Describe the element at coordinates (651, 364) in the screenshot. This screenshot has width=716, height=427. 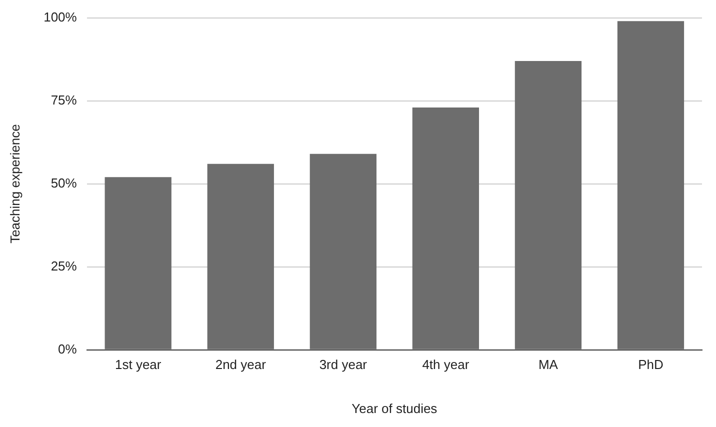
I see `x-tick-label: PhD` at that location.